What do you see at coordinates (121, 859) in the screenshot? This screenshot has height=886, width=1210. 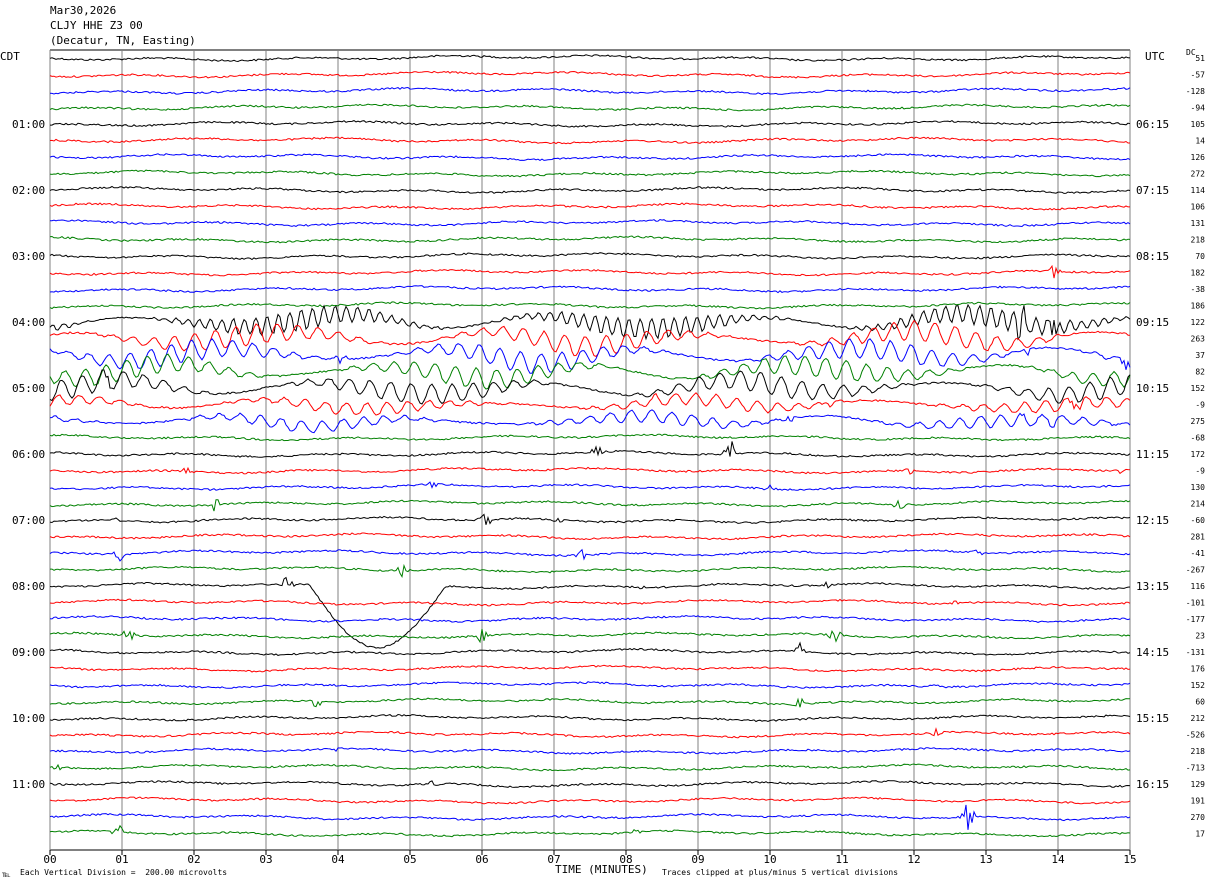 I see `x-tick-label-01: 01` at bounding box center [121, 859].